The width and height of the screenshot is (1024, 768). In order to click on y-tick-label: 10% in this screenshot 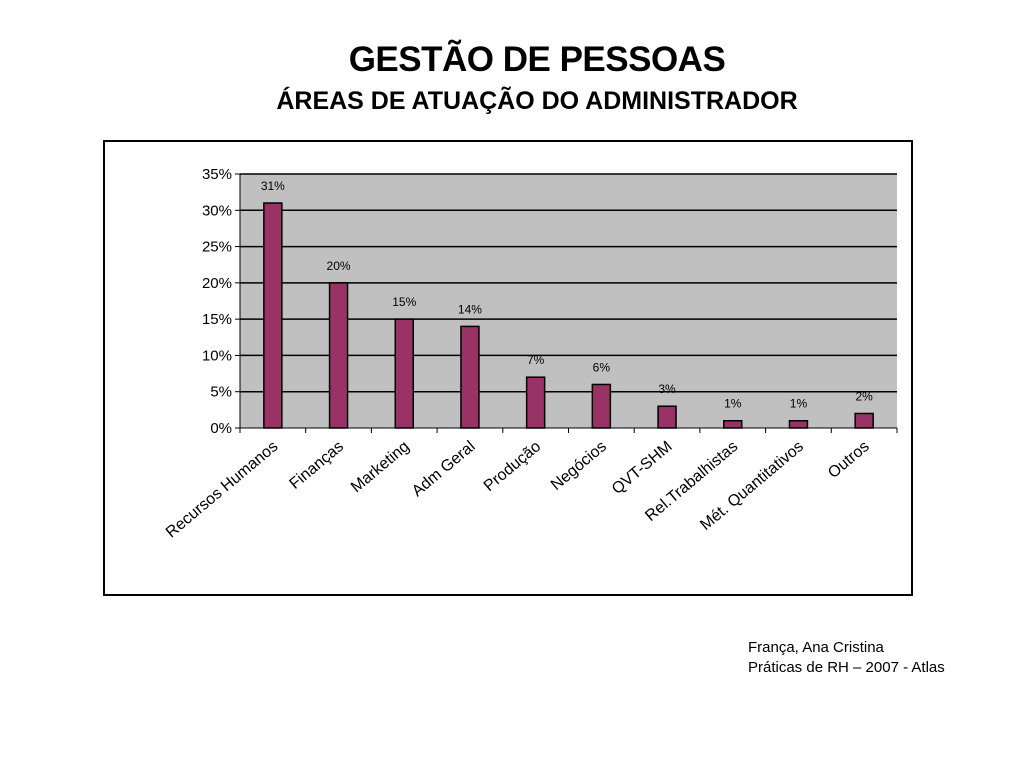, I will do `click(217, 355)`.